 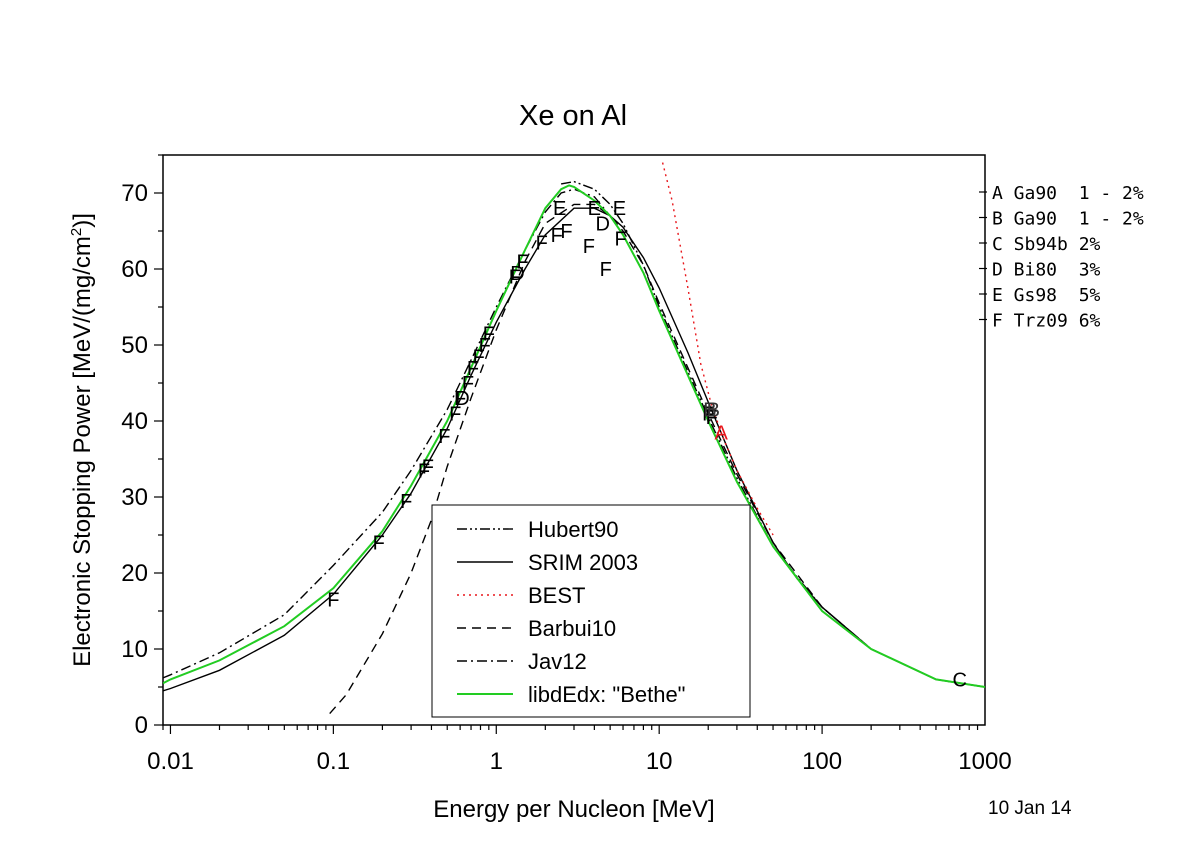 What do you see at coordinates (984, 761) in the screenshot?
I see `x-tick-label: 1000` at bounding box center [984, 761].